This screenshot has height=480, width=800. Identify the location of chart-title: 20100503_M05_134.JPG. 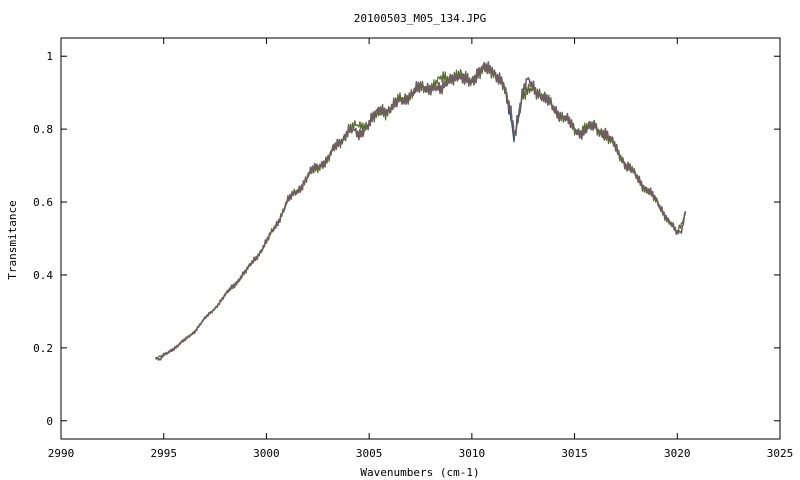
(420, 18).